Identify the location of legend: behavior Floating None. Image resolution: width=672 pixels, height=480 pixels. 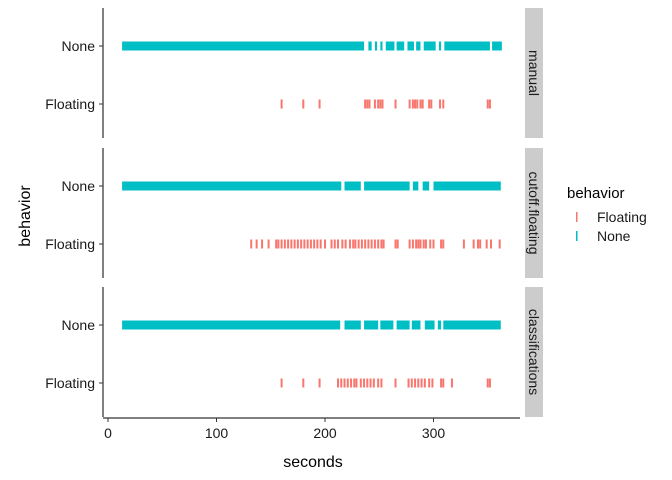
(607, 214).